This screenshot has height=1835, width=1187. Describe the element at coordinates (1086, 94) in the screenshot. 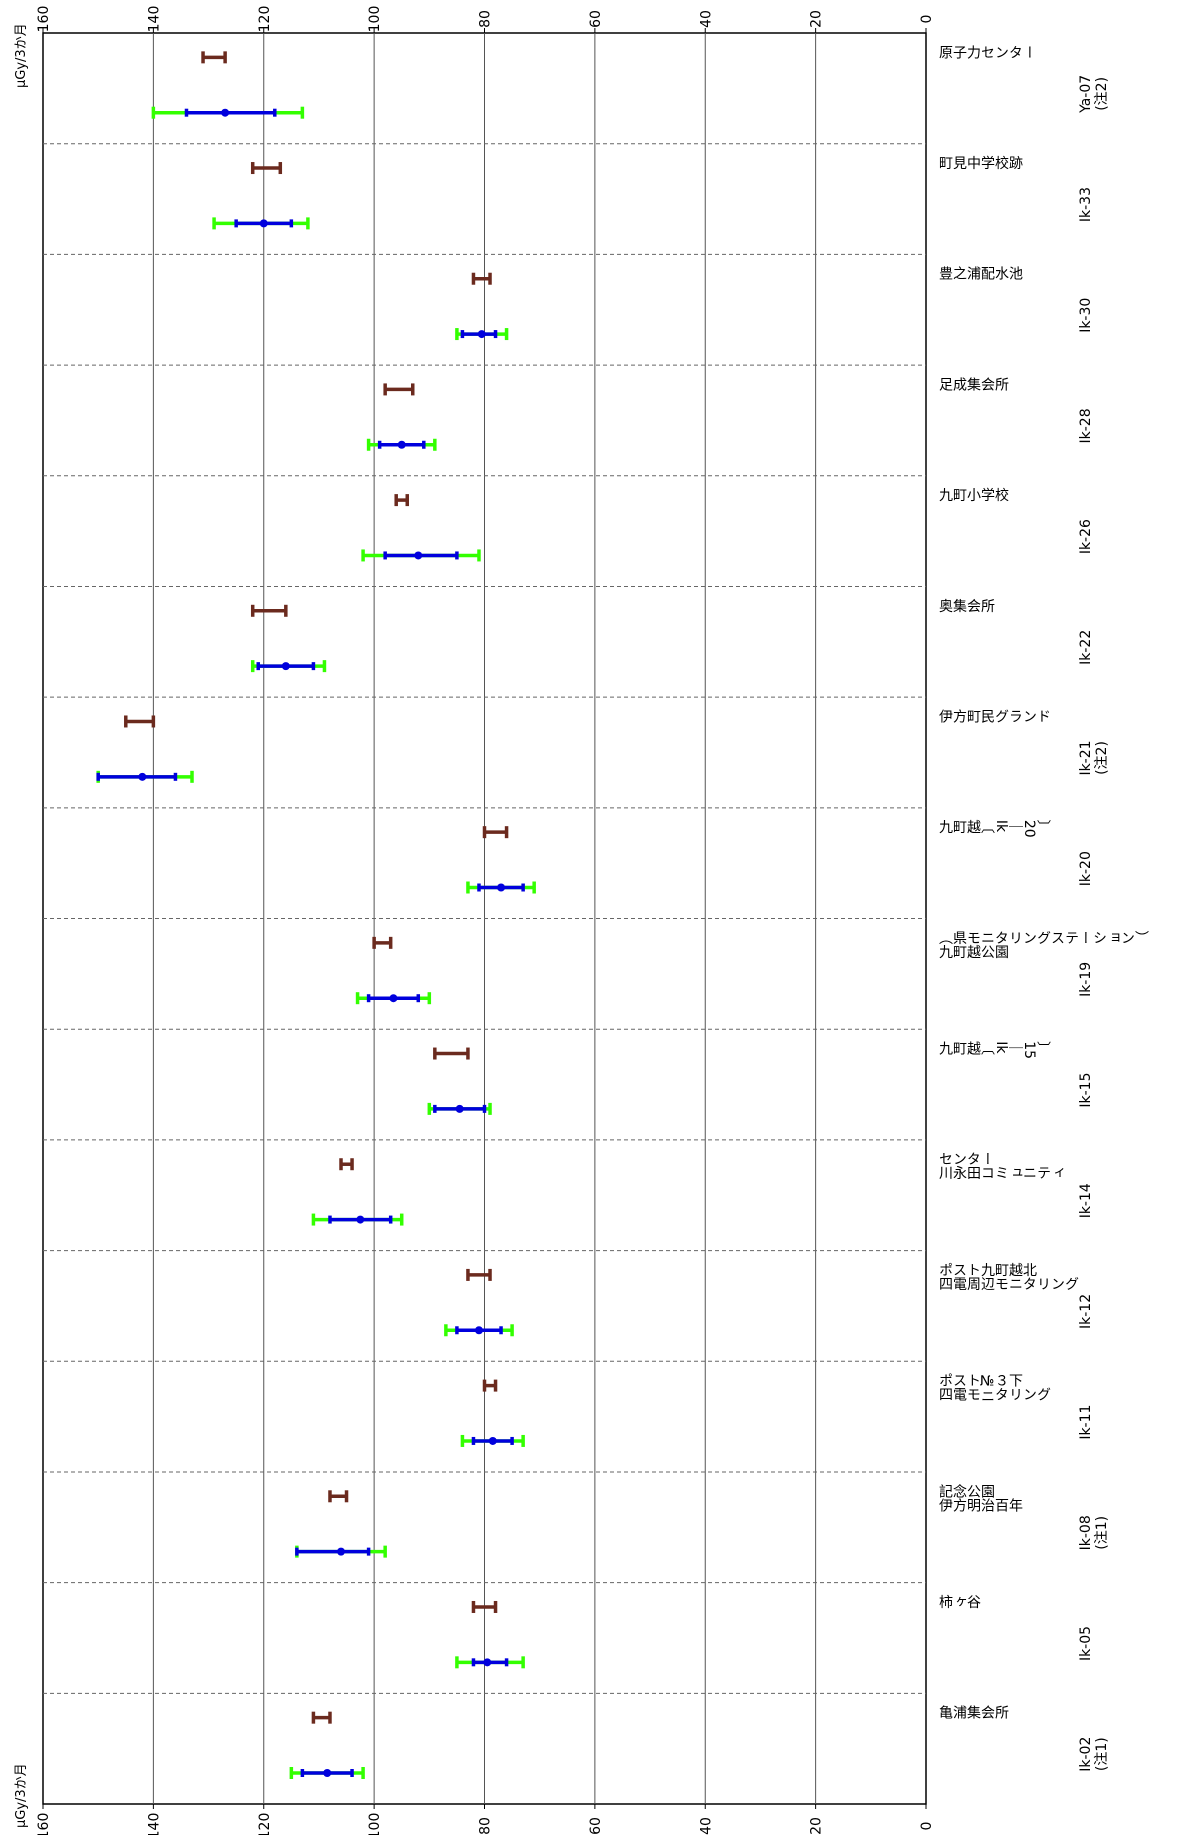

I see `station-code-Ya-07: Ya-07` at that location.